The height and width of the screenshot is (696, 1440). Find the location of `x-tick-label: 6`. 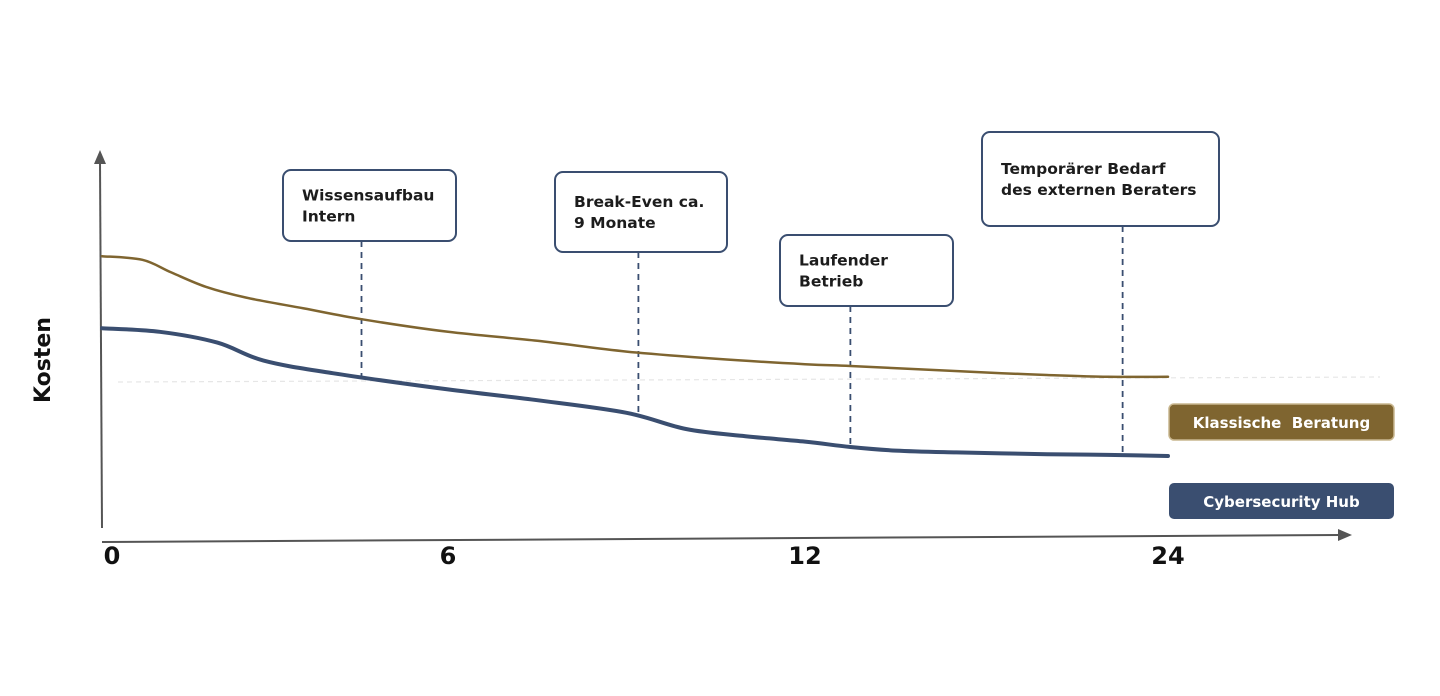

x-tick-label: 6 is located at coordinates (448, 556).